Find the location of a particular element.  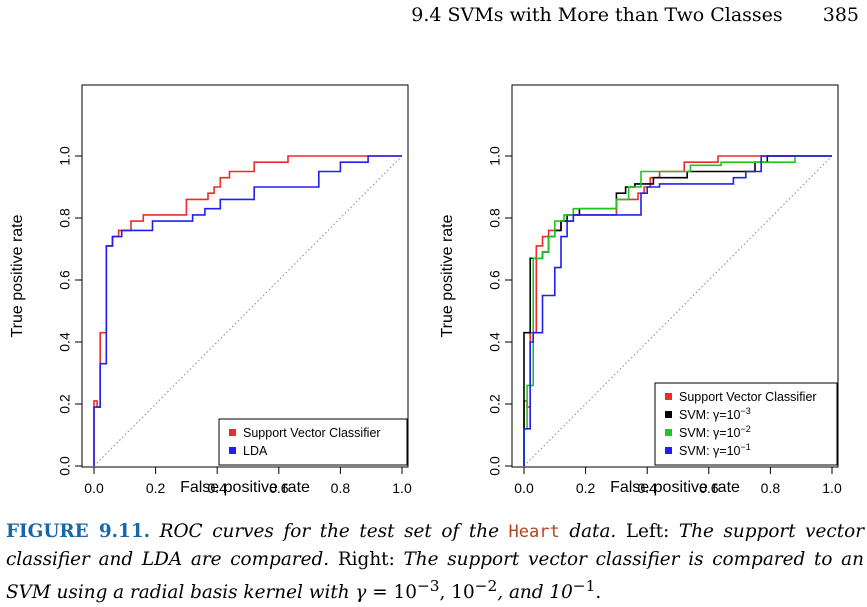

caption-exp-2: −2 is located at coordinates (486, 586).